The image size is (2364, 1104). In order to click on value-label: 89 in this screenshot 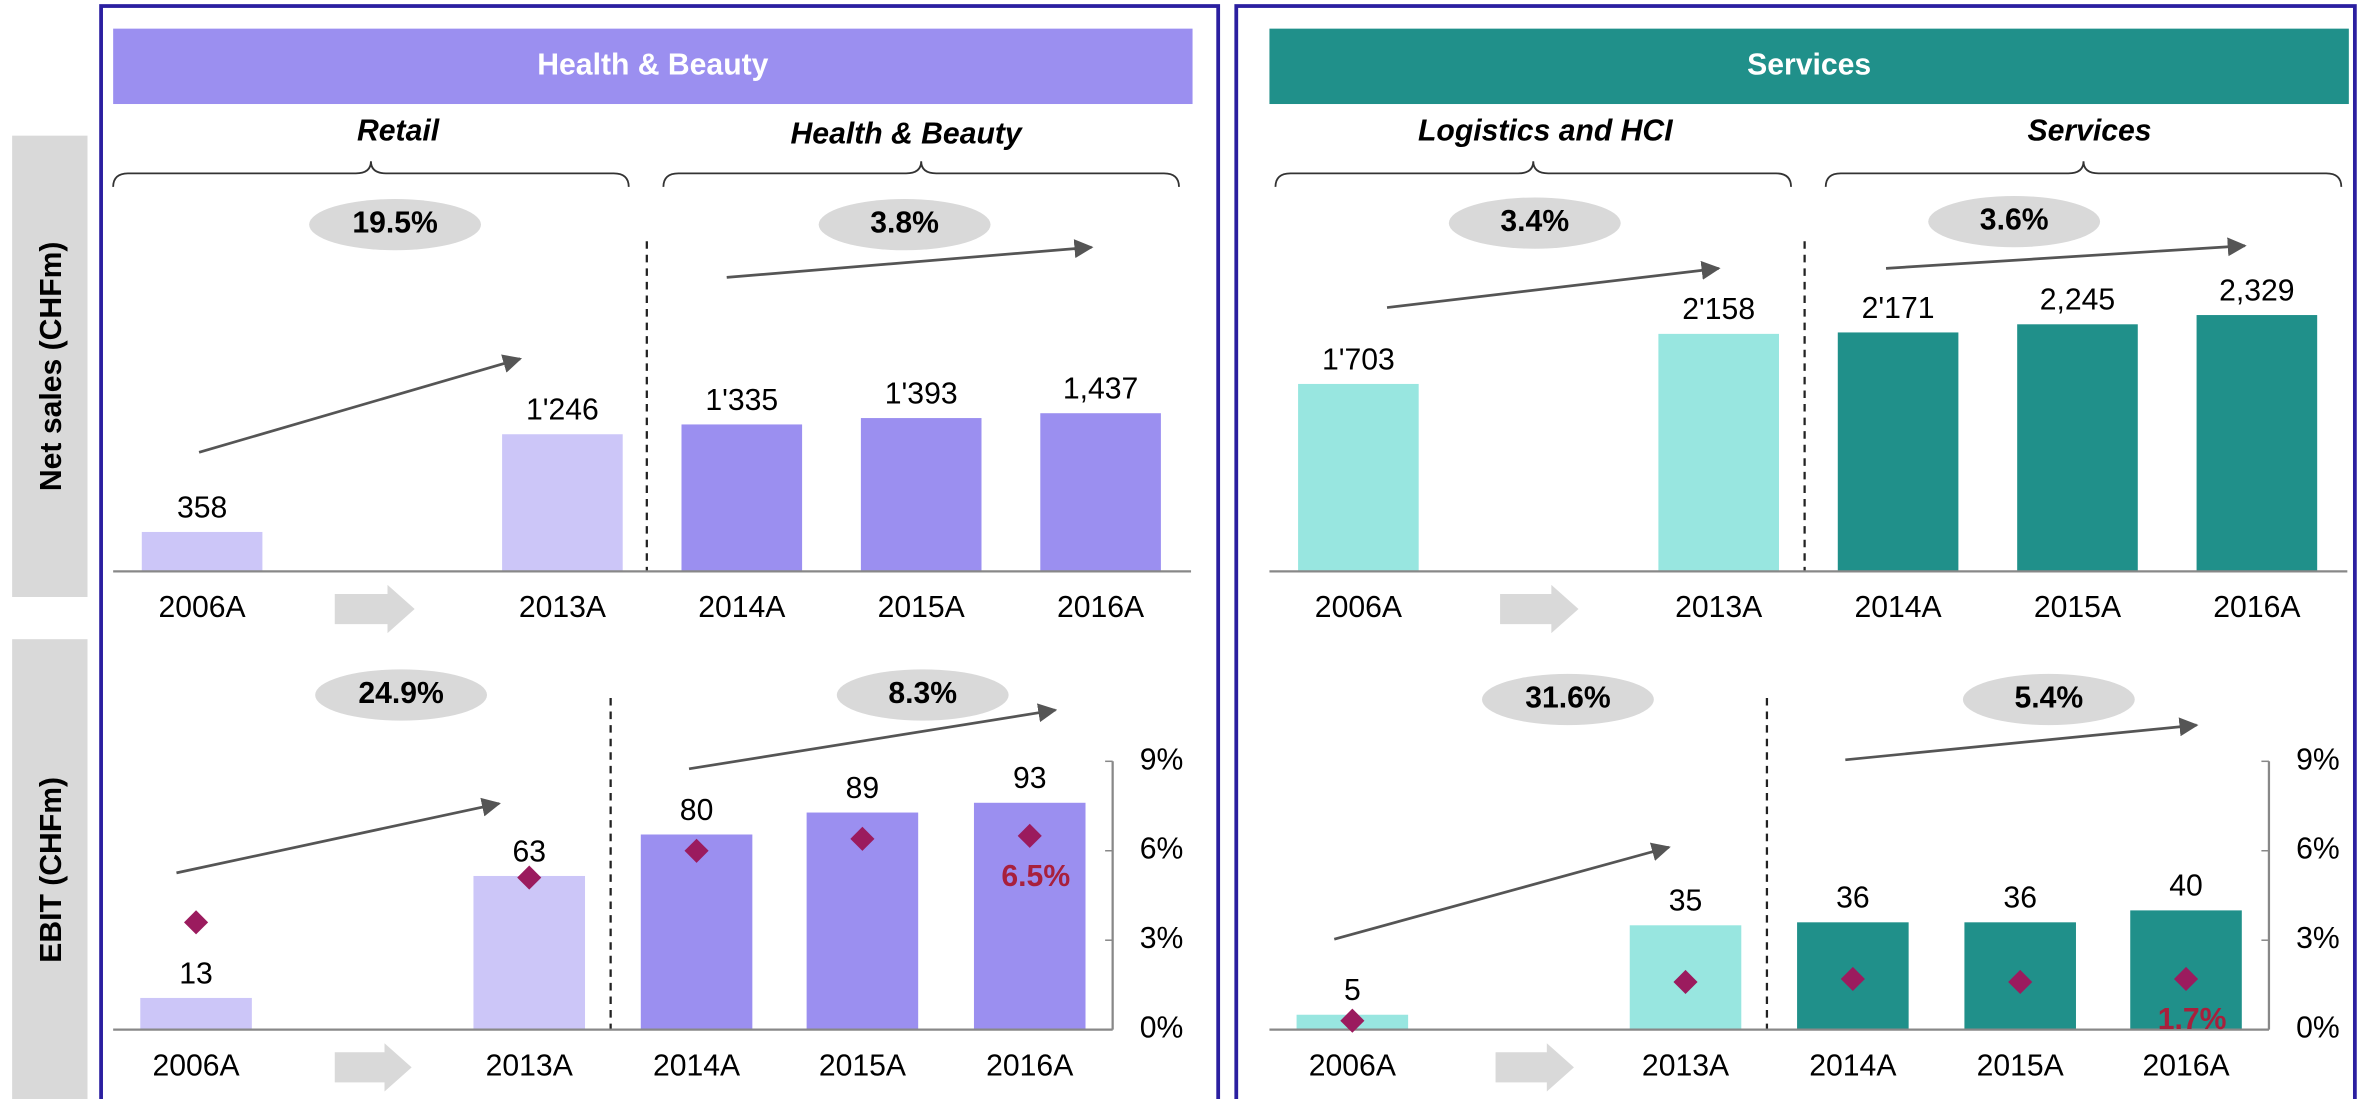, I will do `click(863, 788)`.